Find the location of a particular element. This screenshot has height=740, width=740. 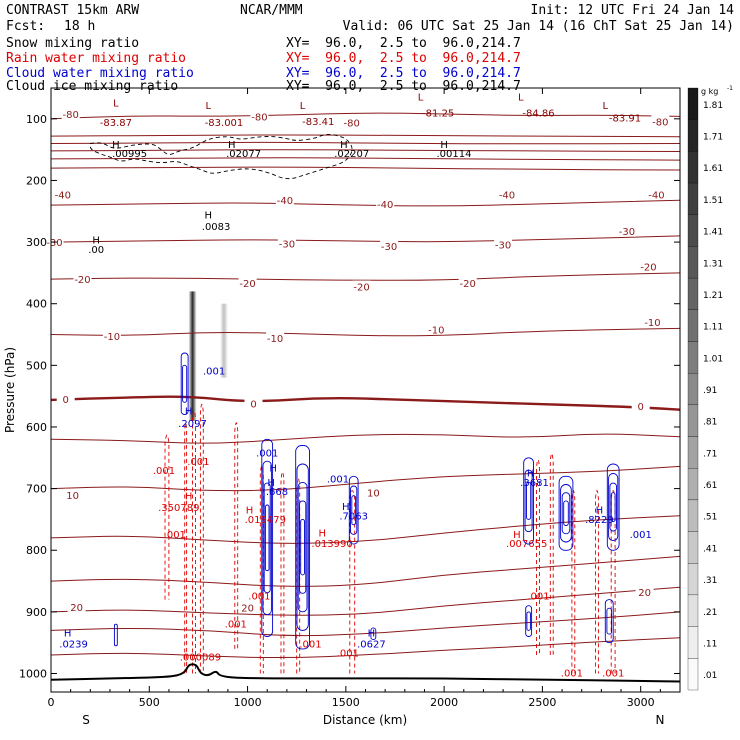

y-tick-label: 900 is located at coordinates (36, 612).